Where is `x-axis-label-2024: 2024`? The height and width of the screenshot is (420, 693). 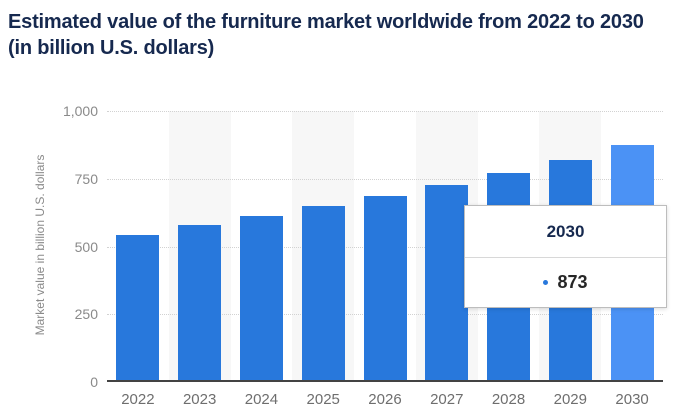
x-axis-label-2024: 2024 is located at coordinates (261, 399).